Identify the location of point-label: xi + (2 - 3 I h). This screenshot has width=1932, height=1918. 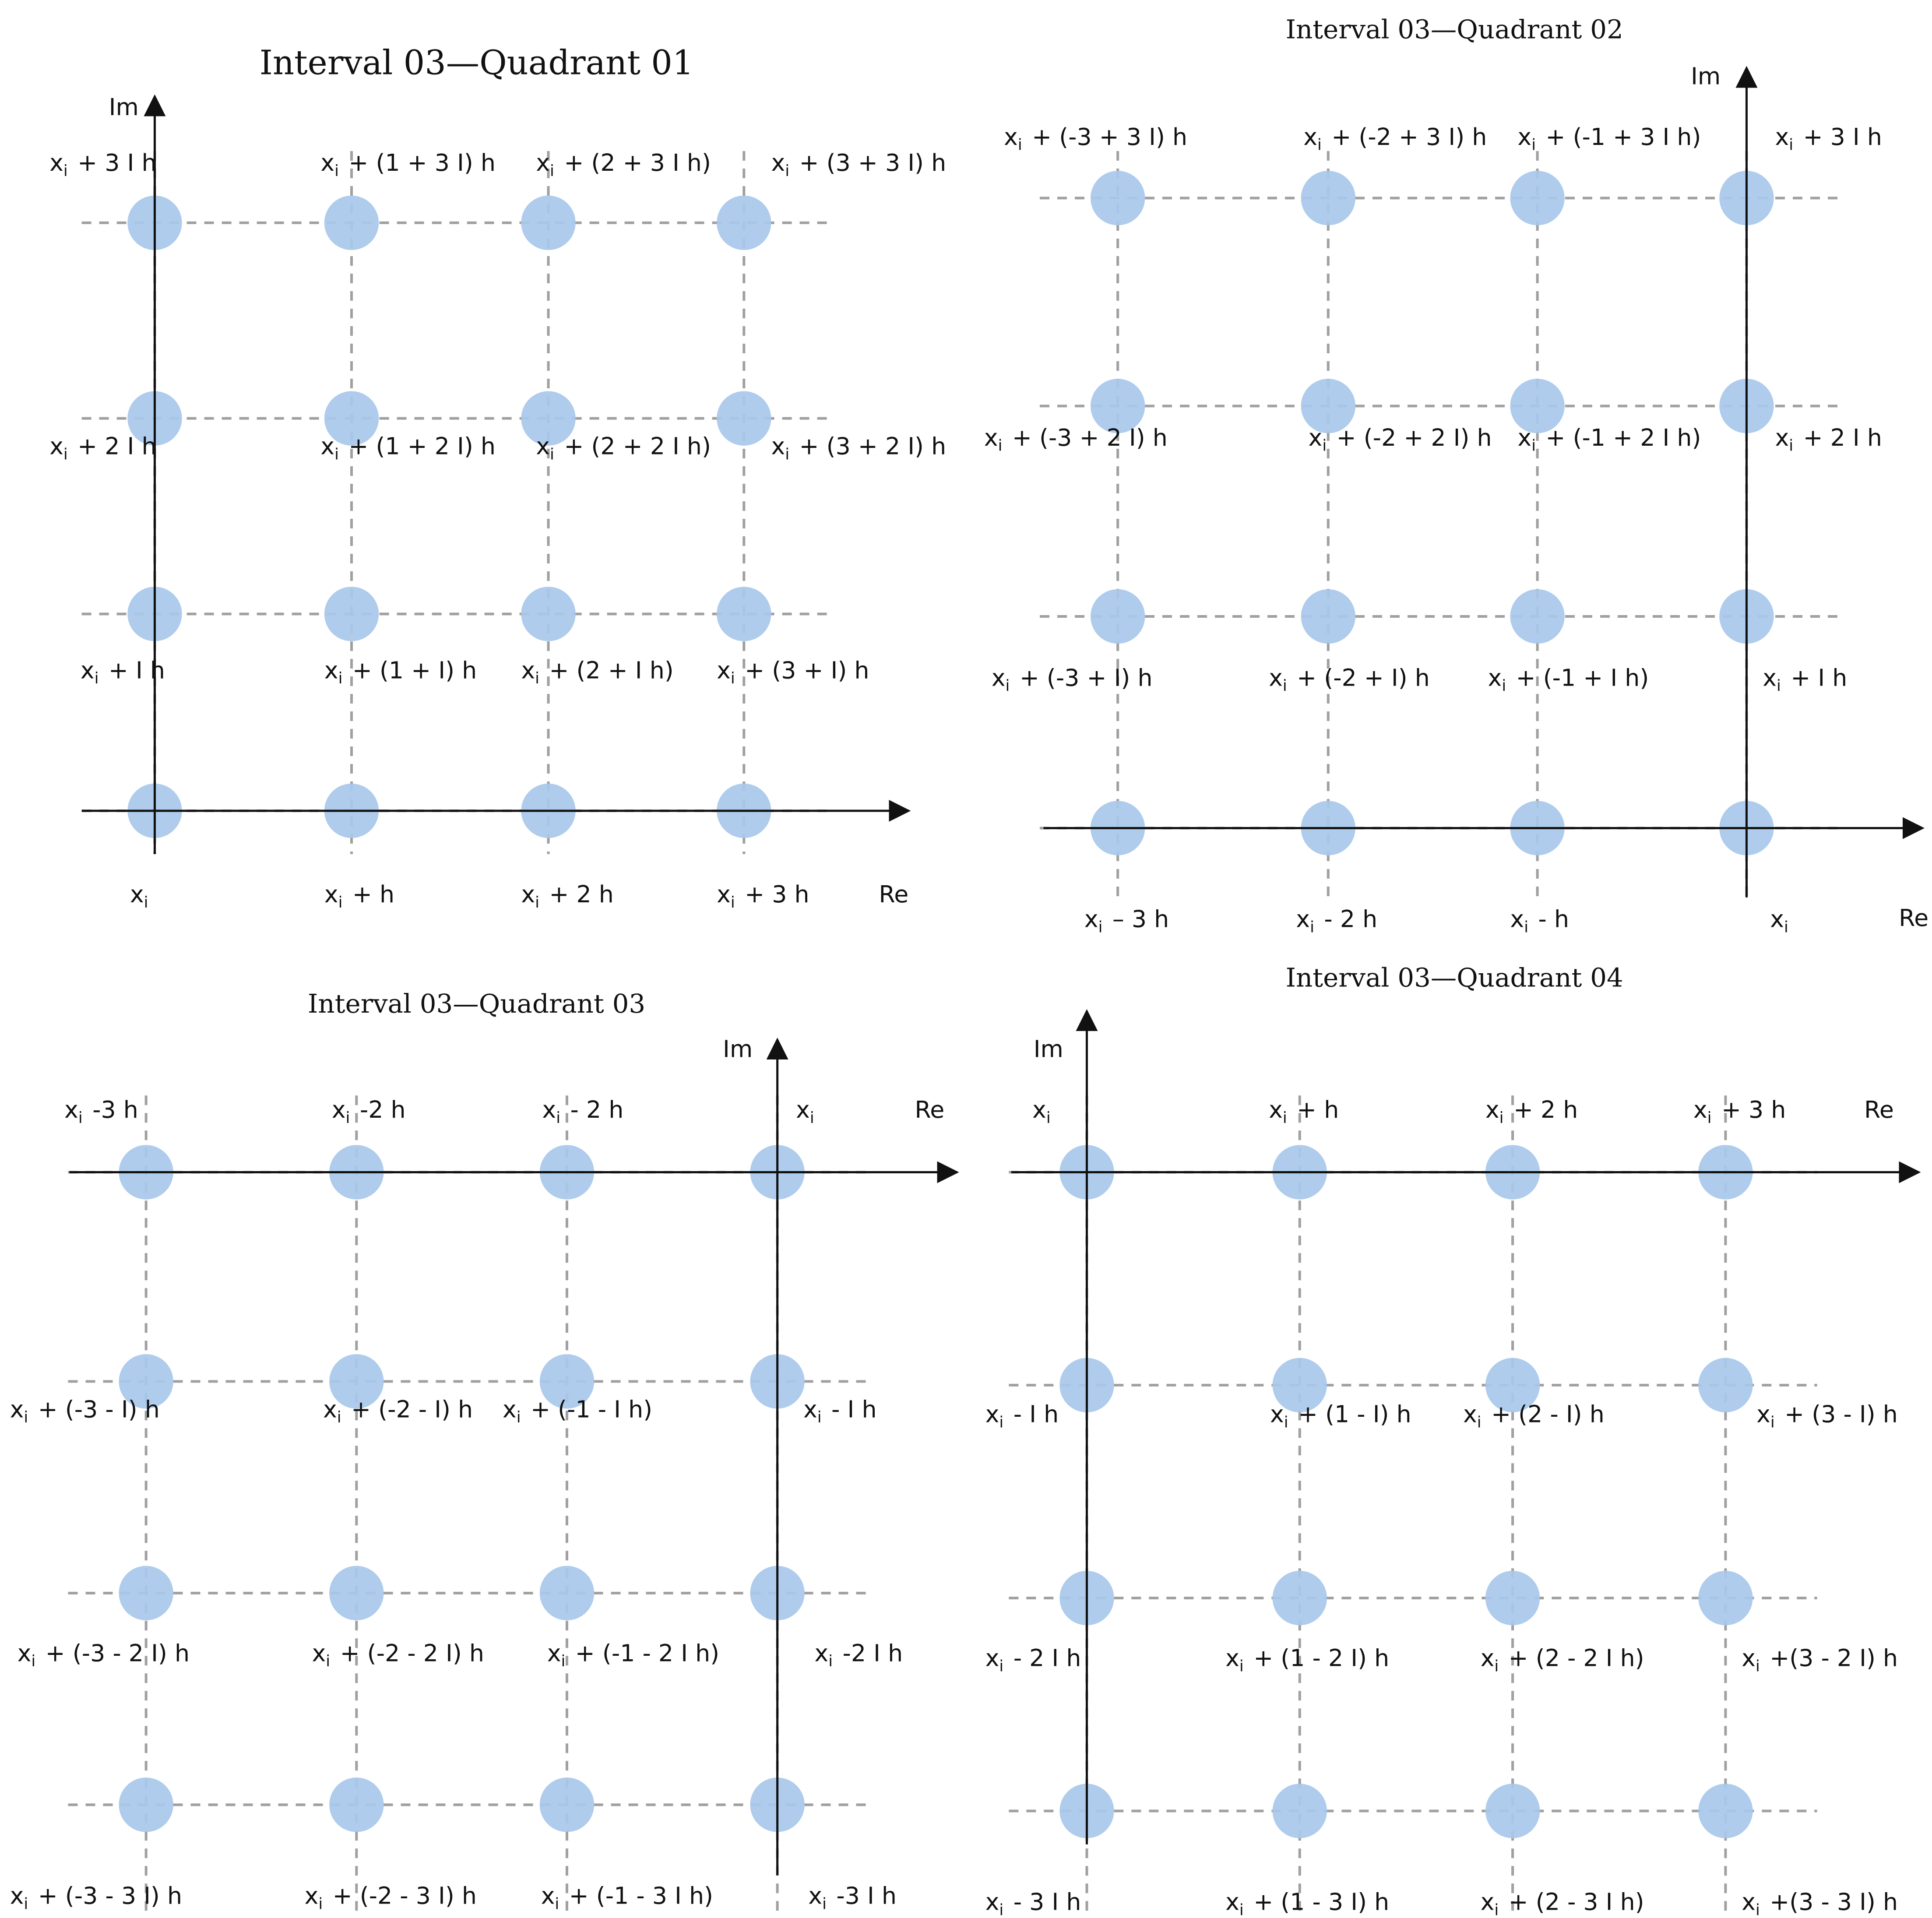
(1562, 1903).